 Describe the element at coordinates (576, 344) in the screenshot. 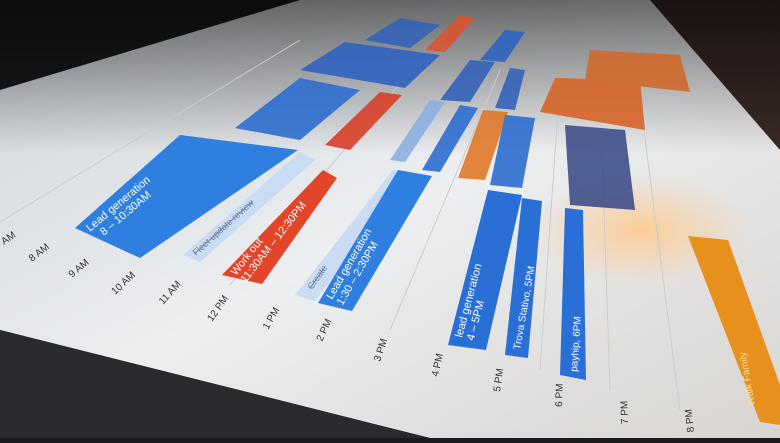

I see `event-title: payhip, 6PM` at that location.